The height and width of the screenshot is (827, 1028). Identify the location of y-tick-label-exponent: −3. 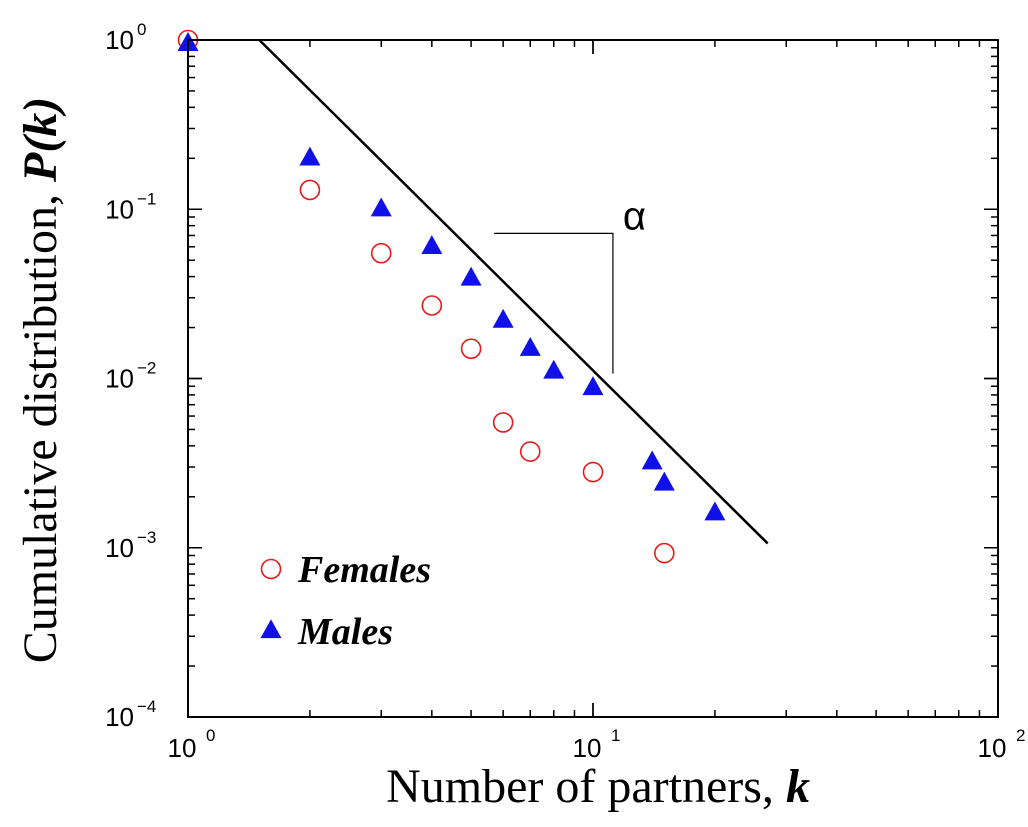
(146, 537).